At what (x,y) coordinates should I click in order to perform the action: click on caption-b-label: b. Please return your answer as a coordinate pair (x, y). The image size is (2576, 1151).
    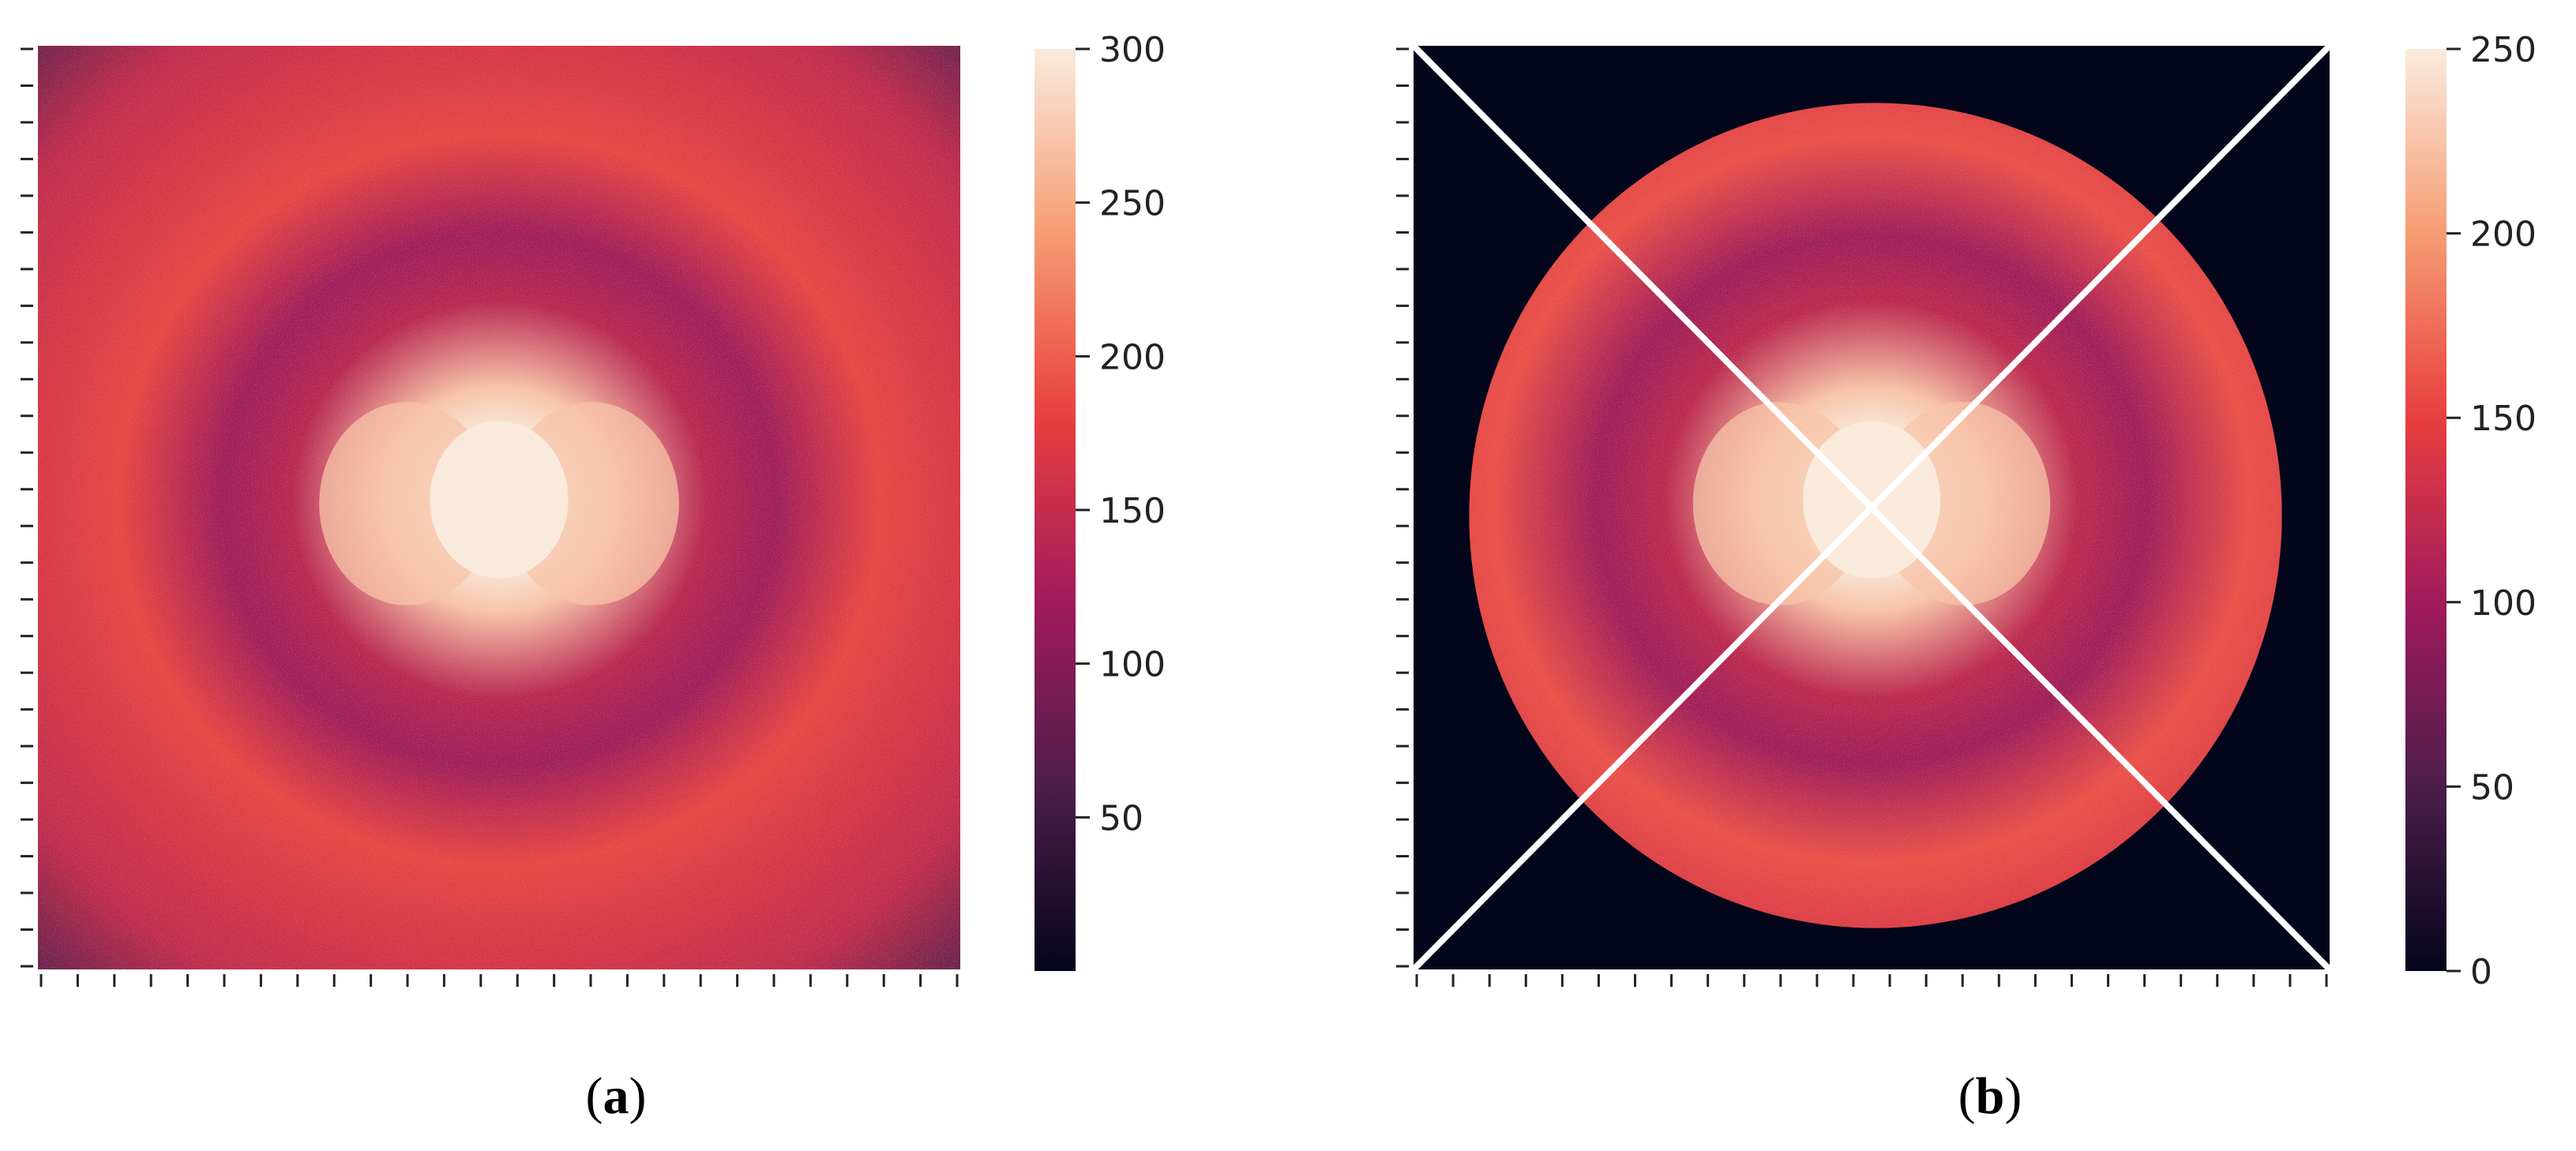
    Looking at the image, I should click on (1990, 1096).